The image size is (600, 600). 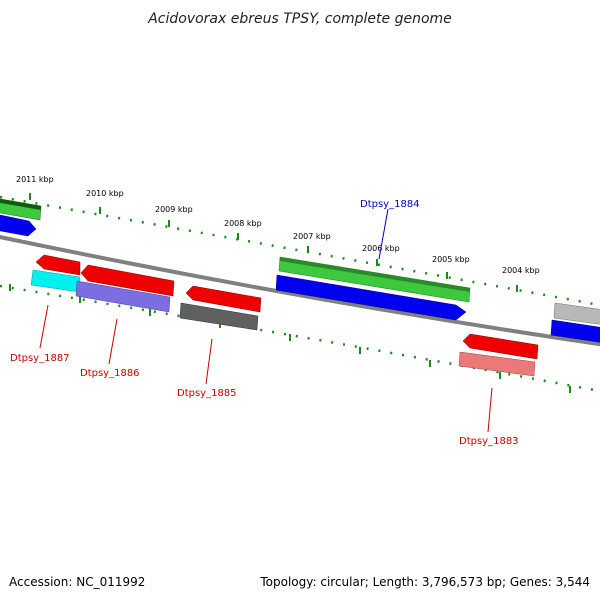 I want to click on gene-feature-green-left-shade, so click(x=20, y=204).